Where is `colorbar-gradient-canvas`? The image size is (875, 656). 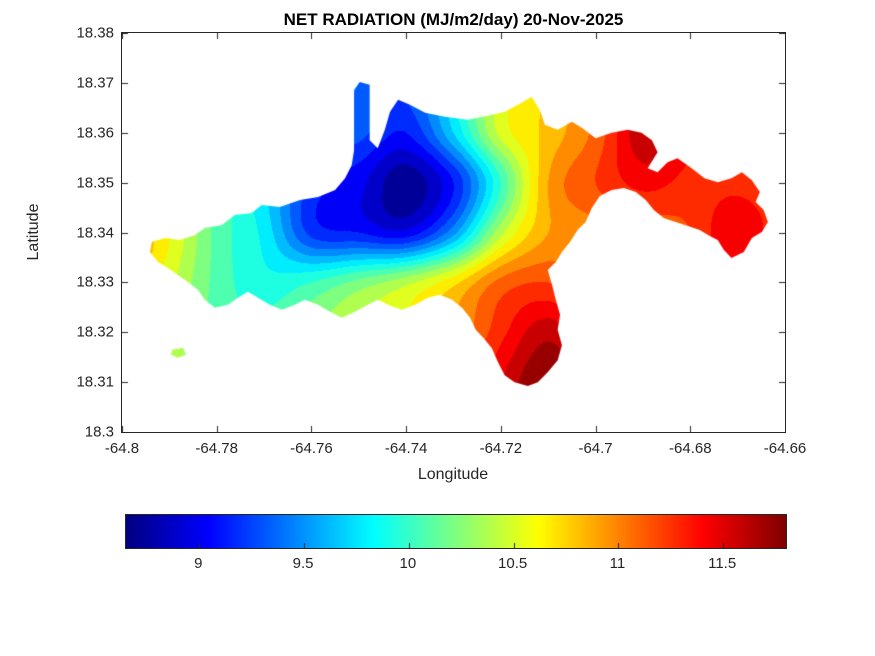
colorbar-gradient-canvas is located at coordinates (456, 531).